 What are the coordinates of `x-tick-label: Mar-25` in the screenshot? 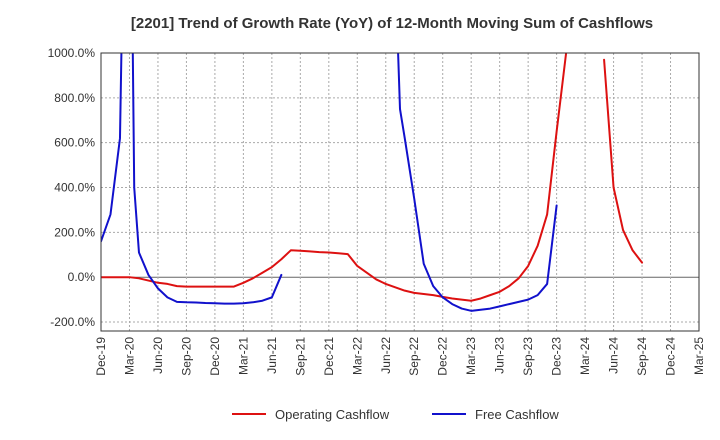 It's located at (699, 356).